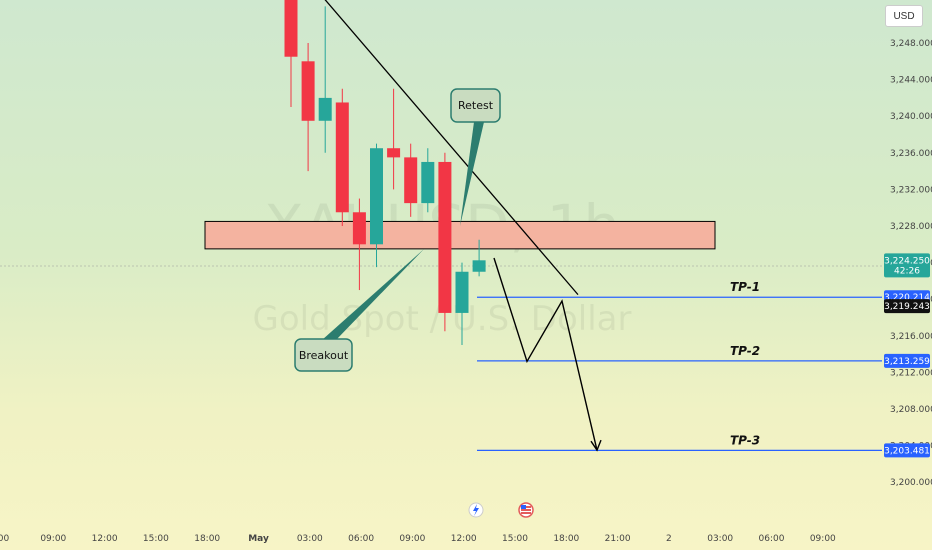 The height and width of the screenshot is (550, 932). I want to click on price-tick-label: 3,248.000, so click(911, 44).